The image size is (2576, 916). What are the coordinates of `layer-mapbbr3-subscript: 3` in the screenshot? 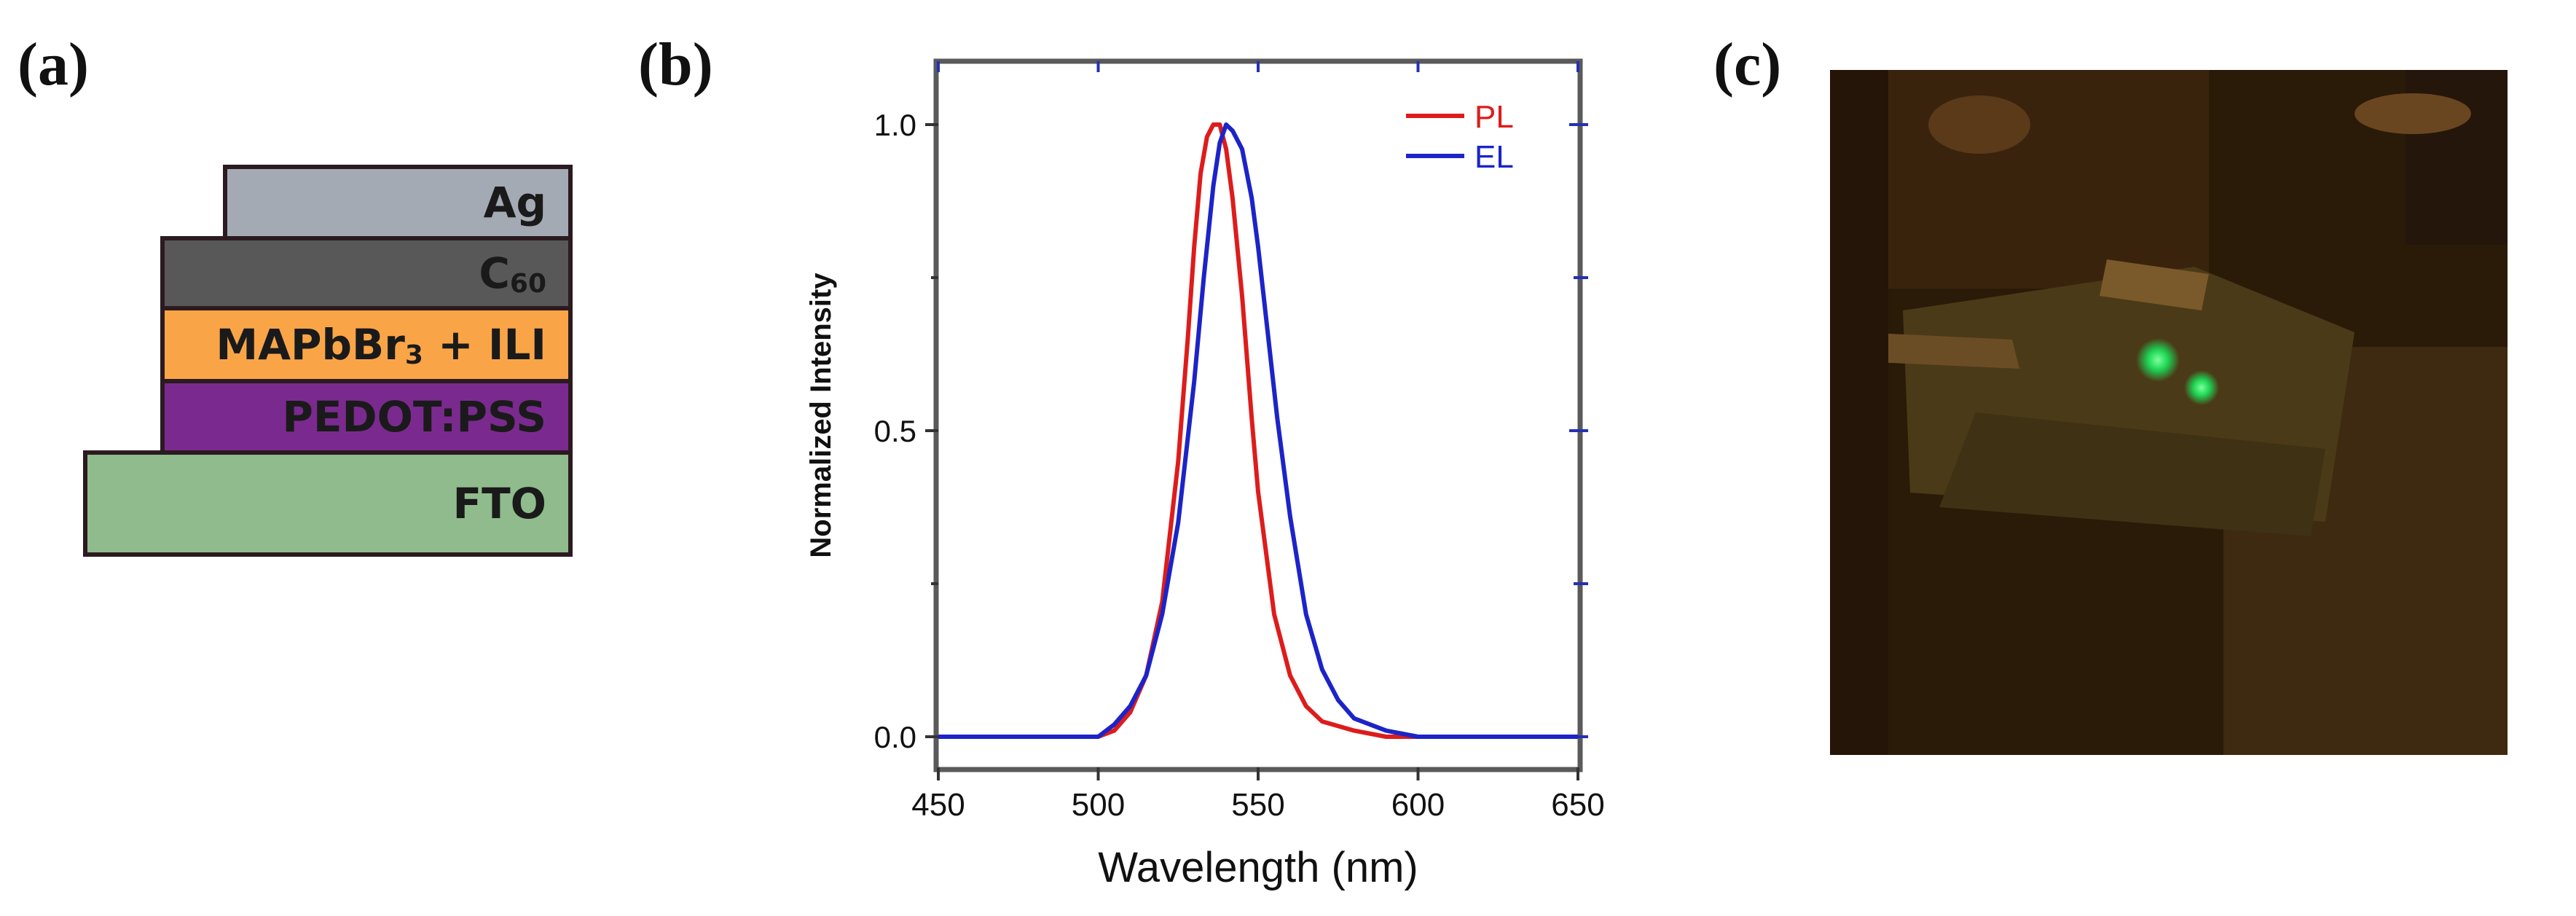 It's located at (413, 355).